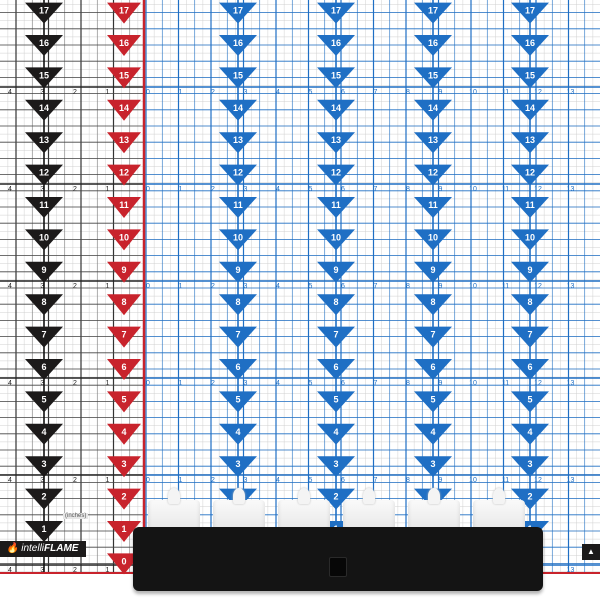  What do you see at coordinates (43, 529) in the screenshot?
I see `black-marker-label: 1` at bounding box center [43, 529].